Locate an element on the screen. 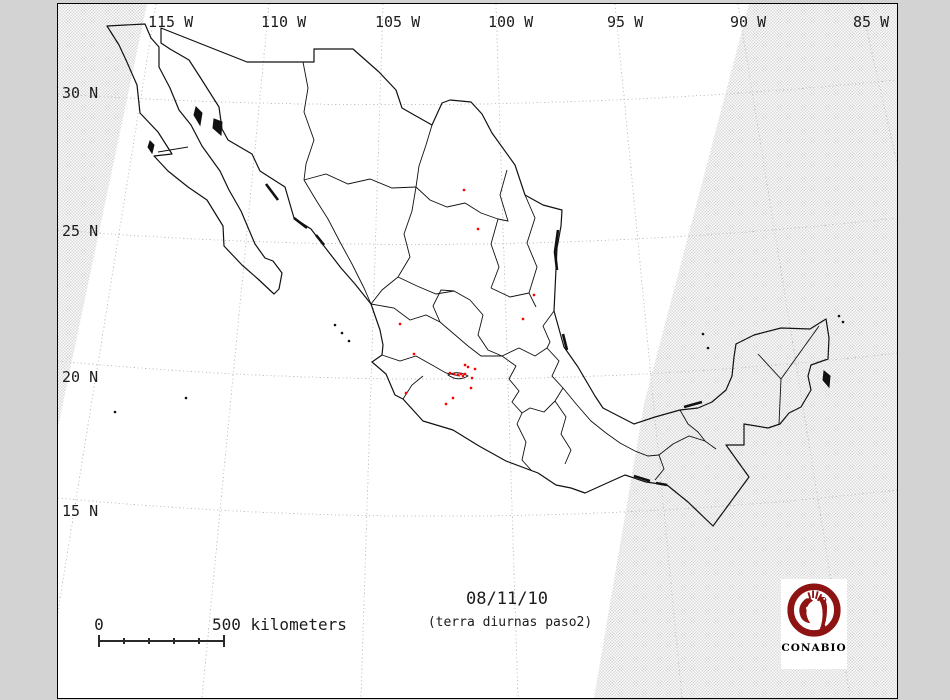  meridian-label: 100 W is located at coordinates (511, 22).